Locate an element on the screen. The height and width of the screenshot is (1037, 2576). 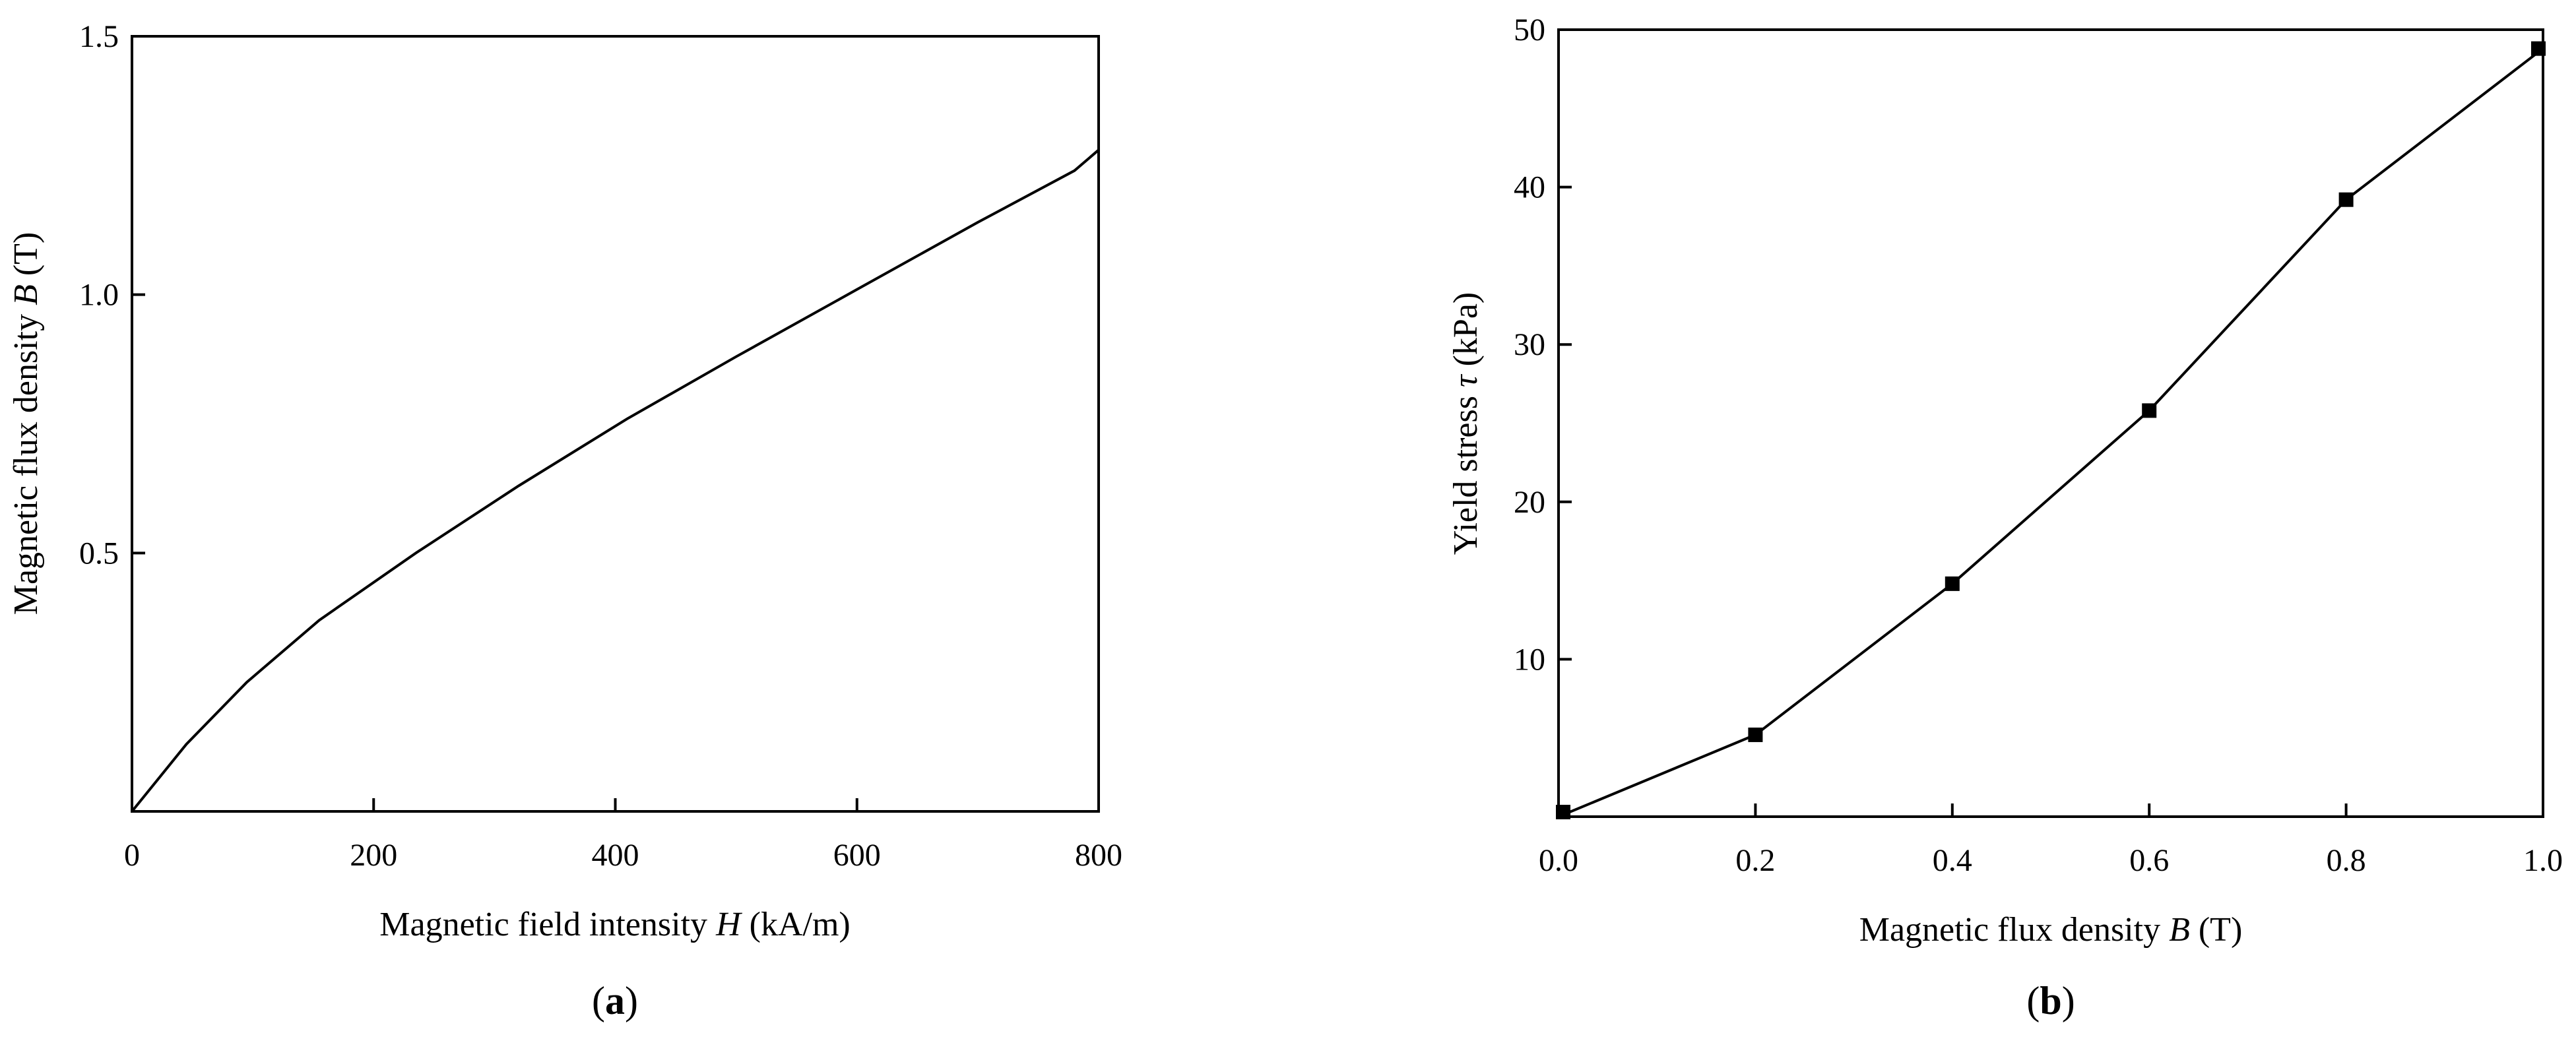
chart-b-y-tick-label: 50 is located at coordinates (1529, 30).